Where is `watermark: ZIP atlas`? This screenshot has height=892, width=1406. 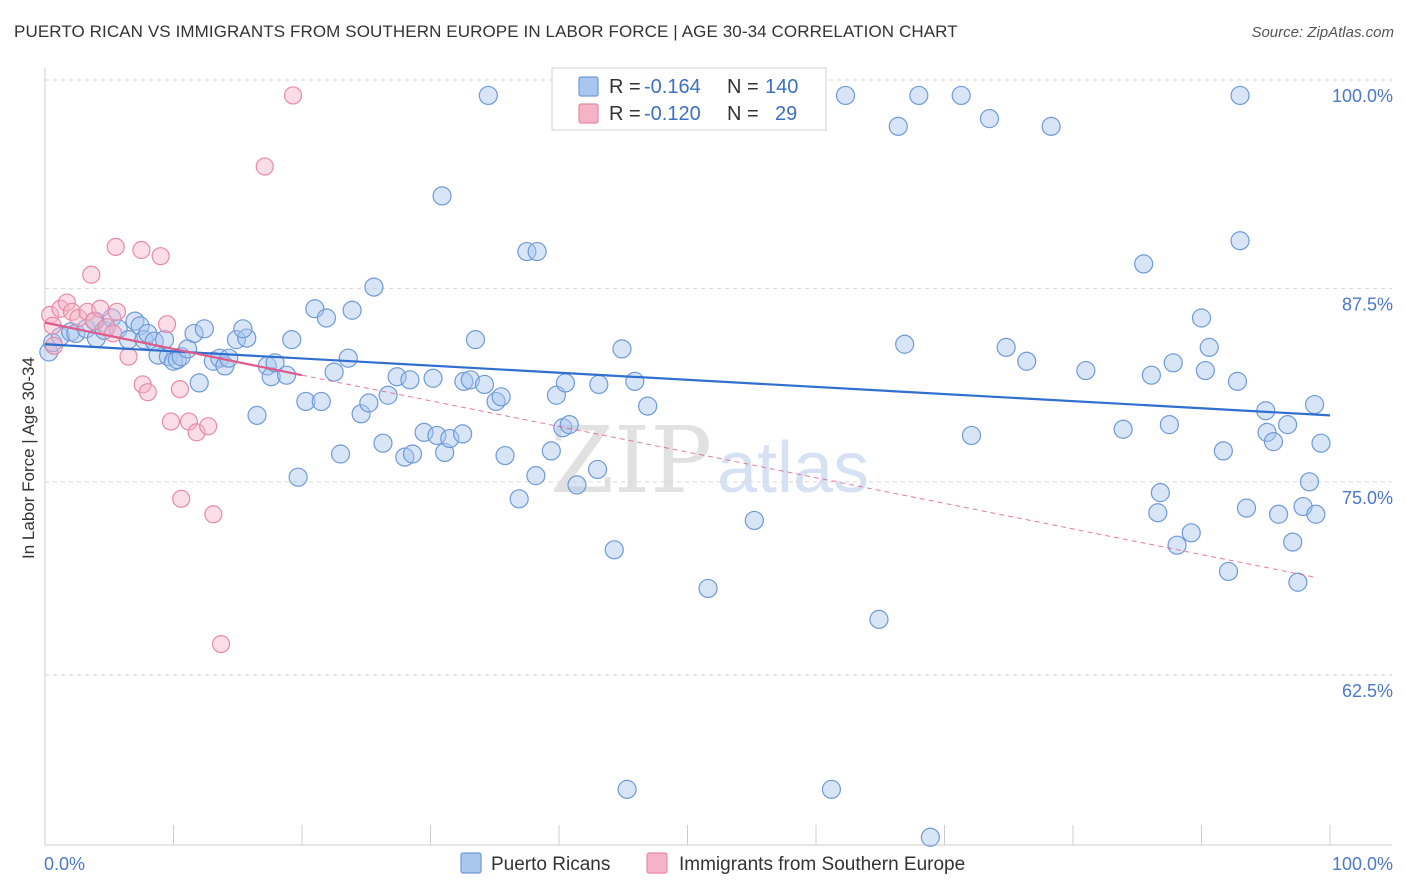
watermark: ZIP atlas is located at coordinates (709, 460).